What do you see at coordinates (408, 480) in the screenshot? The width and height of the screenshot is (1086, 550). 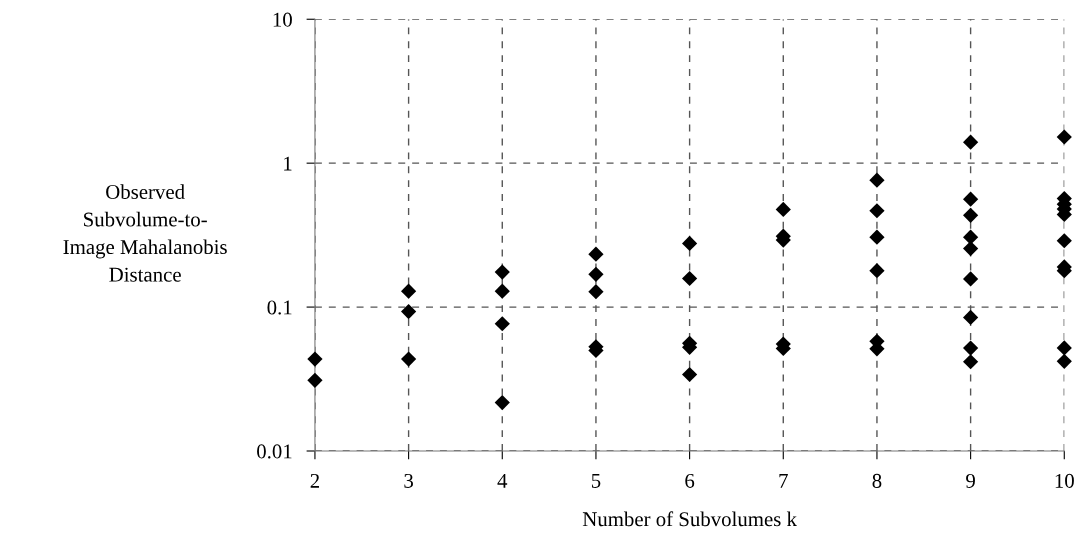 I see `x-tick-label: 3` at bounding box center [408, 480].